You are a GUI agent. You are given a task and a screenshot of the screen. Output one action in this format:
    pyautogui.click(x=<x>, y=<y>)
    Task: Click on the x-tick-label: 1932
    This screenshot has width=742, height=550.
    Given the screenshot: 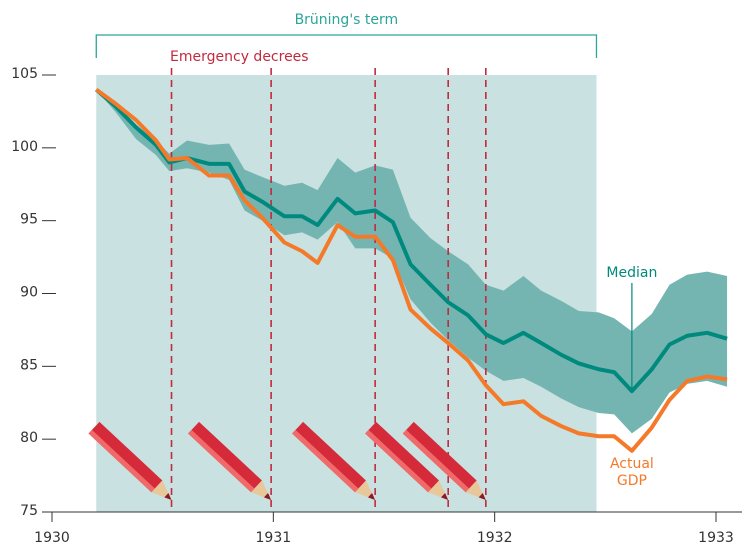 What is the action you would take?
    pyautogui.click(x=495, y=538)
    